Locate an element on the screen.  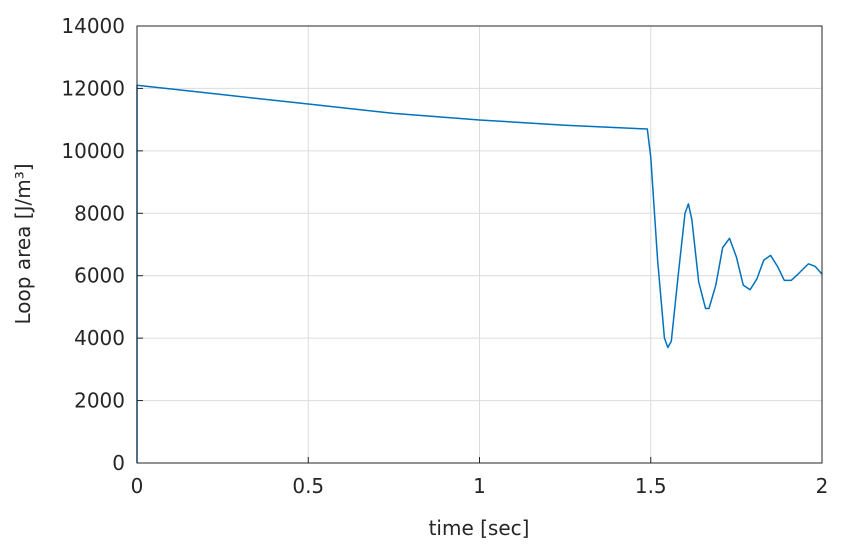
x-tick-label: 0 is located at coordinates (137, 486).